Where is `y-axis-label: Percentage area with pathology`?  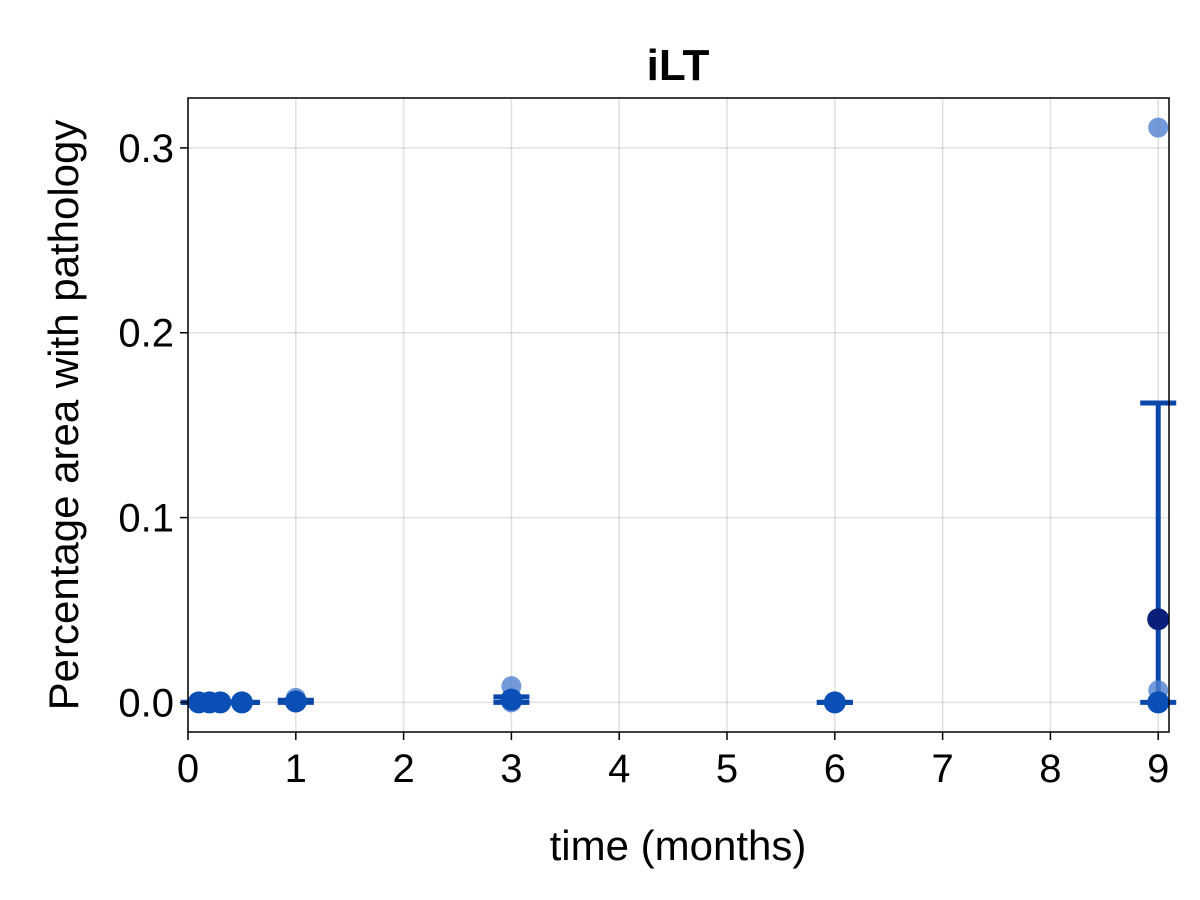 y-axis-label: Percentage area with pathology is located at coordinates (63, 415).